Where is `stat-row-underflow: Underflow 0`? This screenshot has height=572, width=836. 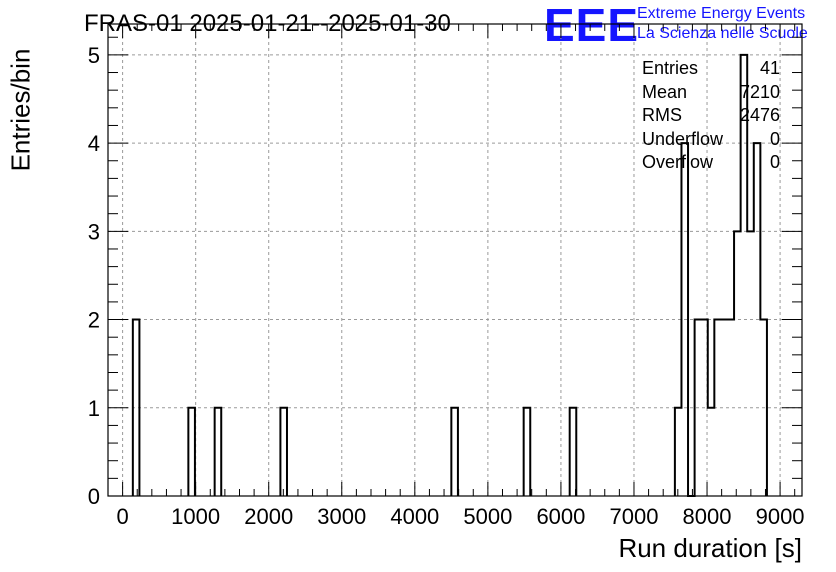
stat-row-underflow: Underflow 0 is located at coordinates (711, 141).